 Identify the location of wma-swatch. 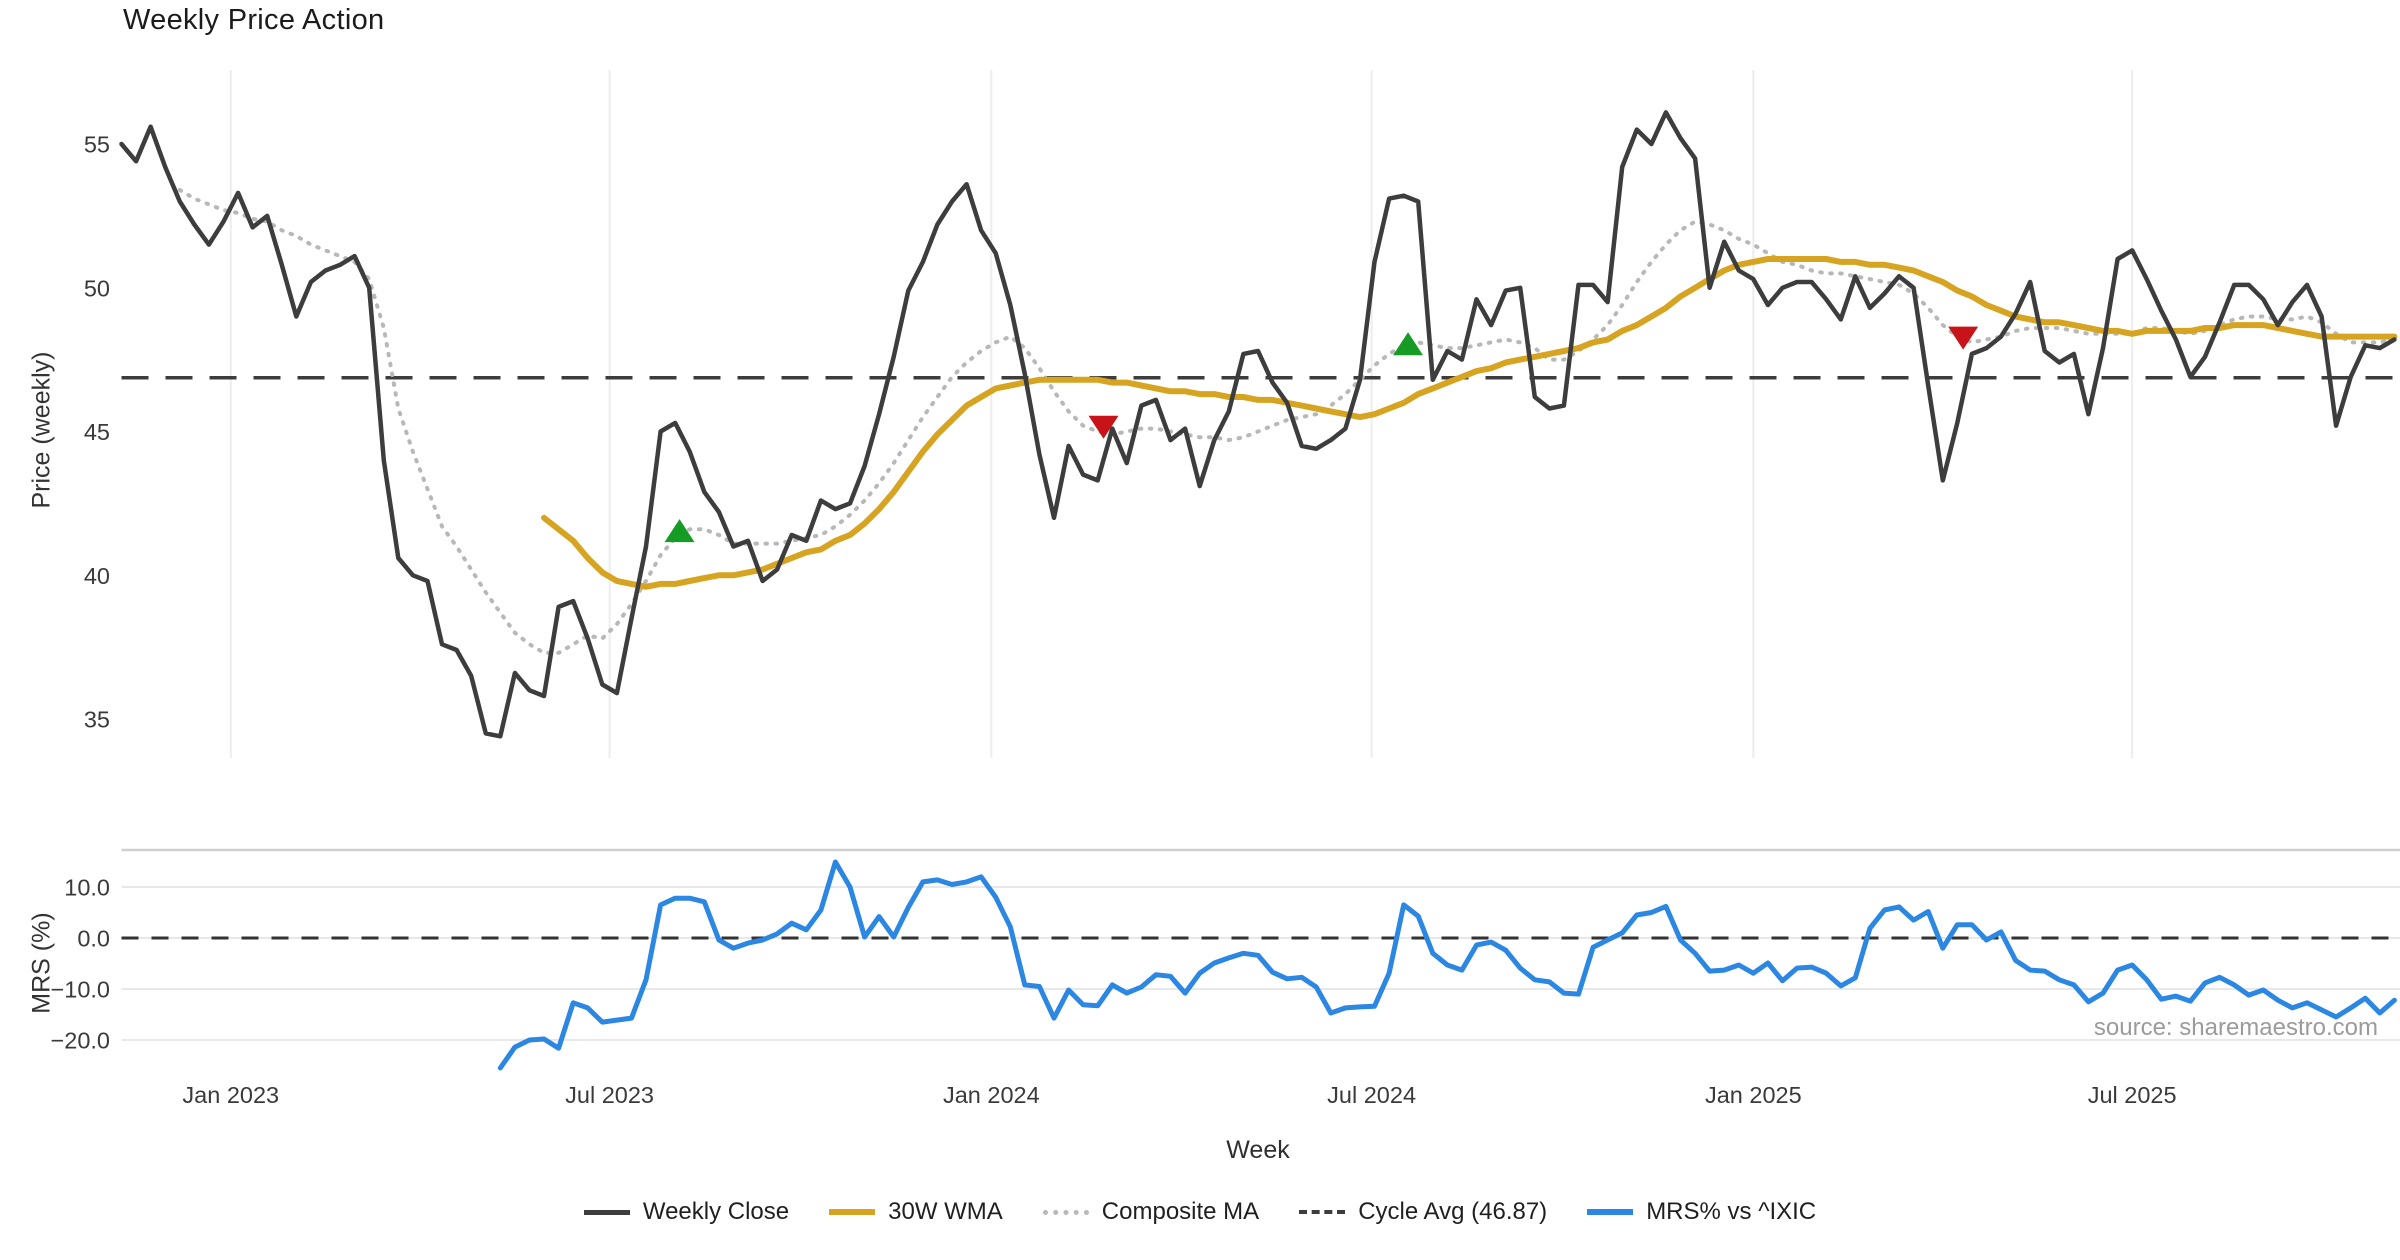
(852, 1212).